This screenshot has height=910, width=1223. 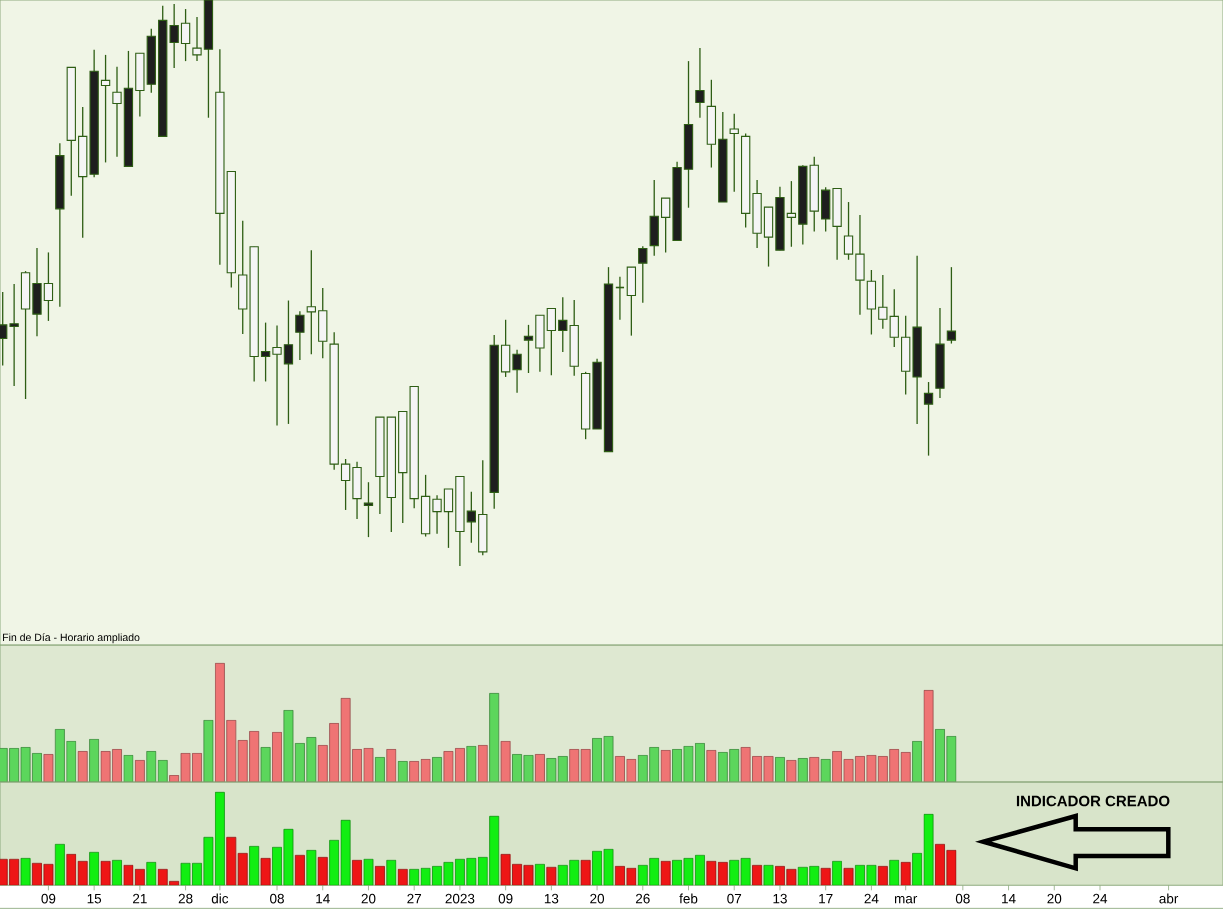 What do you see at coordinates (220, 898) in the screenshot?
I see `x-tick-label: dic` at bounding box center [220, 898].